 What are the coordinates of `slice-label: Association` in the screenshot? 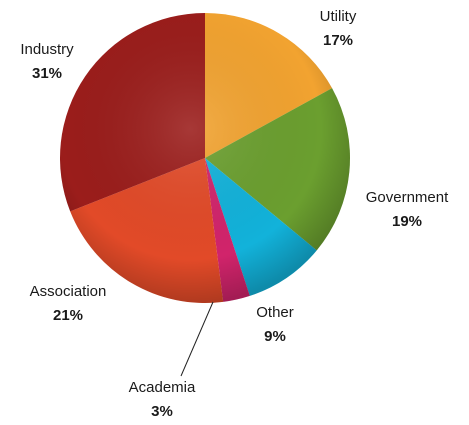 It's located at (68, 291).